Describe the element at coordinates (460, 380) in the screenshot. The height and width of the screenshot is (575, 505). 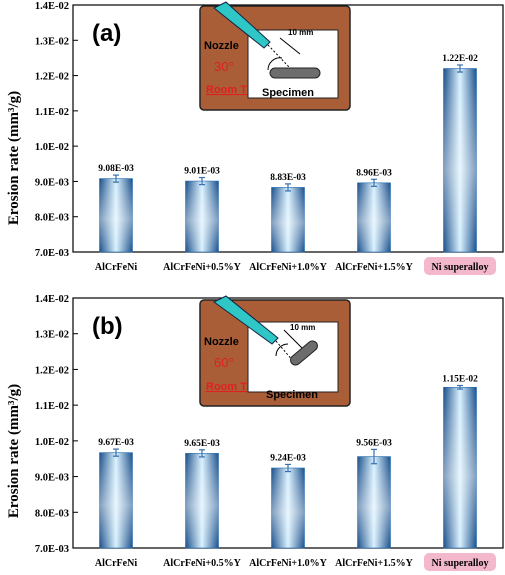
I see `panel-b-data-label: 1.15E-02` at that location.